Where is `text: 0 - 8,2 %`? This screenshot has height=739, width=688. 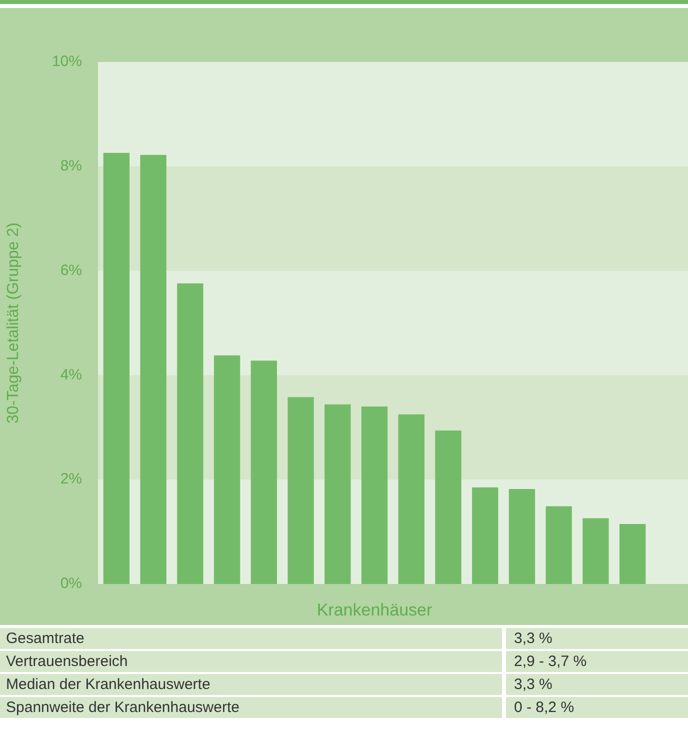
text: 0 - 8,2 % is located at coordinates (597, 707).